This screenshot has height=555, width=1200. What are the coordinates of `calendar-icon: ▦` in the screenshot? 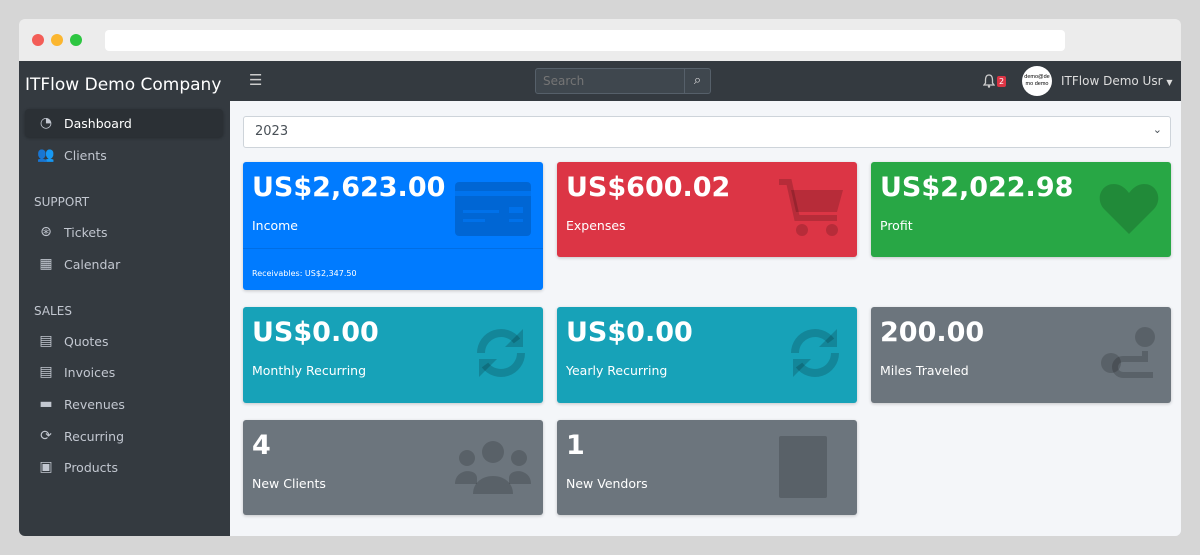 It's located at (46, 264).